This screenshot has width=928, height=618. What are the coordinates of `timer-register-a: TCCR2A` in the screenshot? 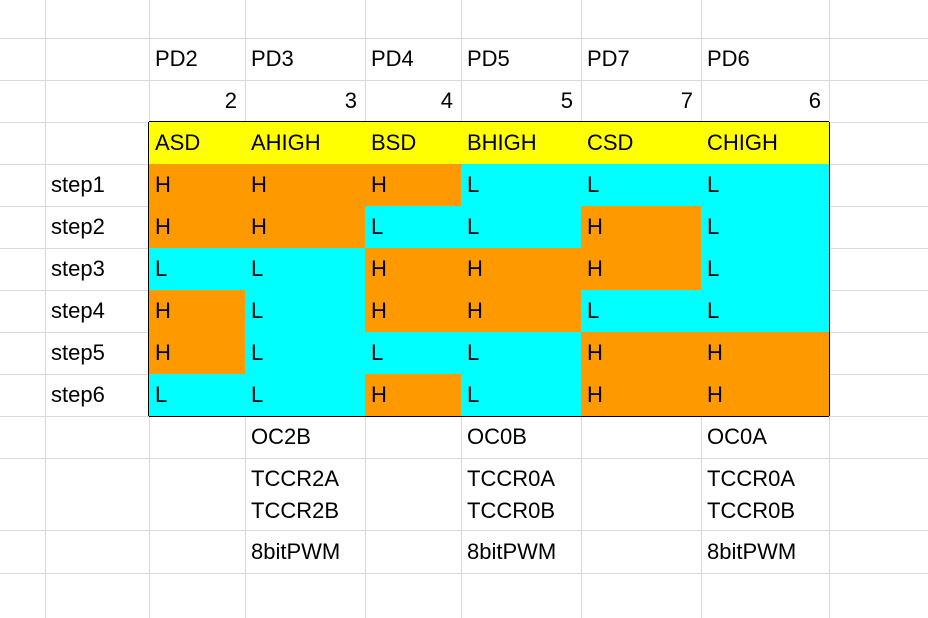 It's located at (295, 478).